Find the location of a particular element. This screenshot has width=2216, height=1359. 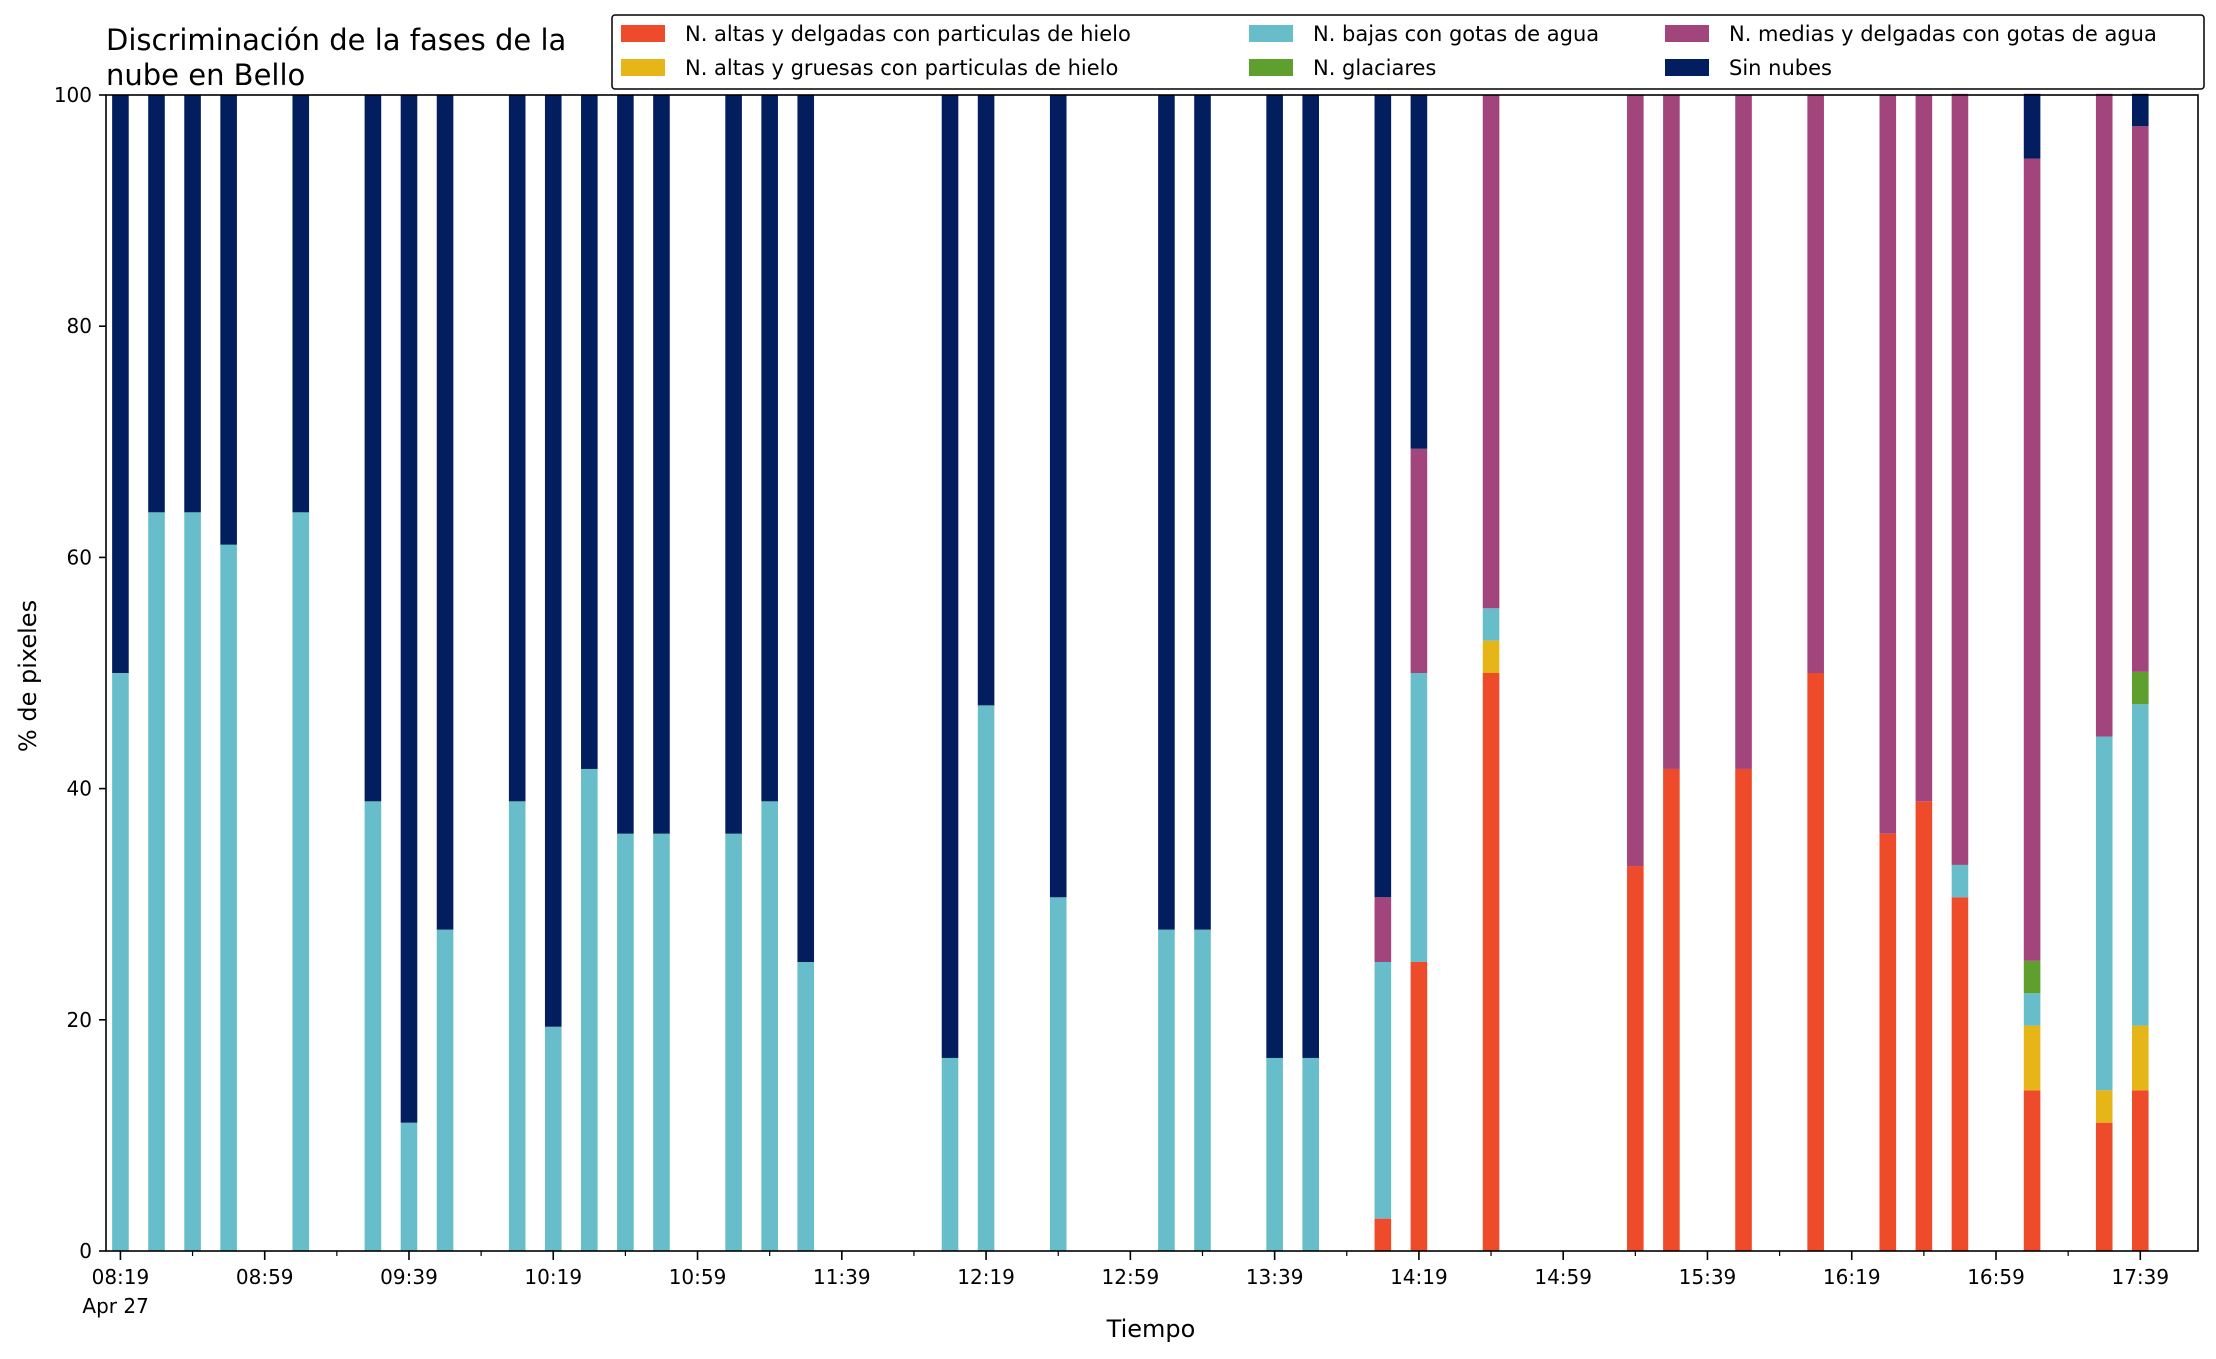

y-tick-label: 80 is located at coordinates (79, 326).